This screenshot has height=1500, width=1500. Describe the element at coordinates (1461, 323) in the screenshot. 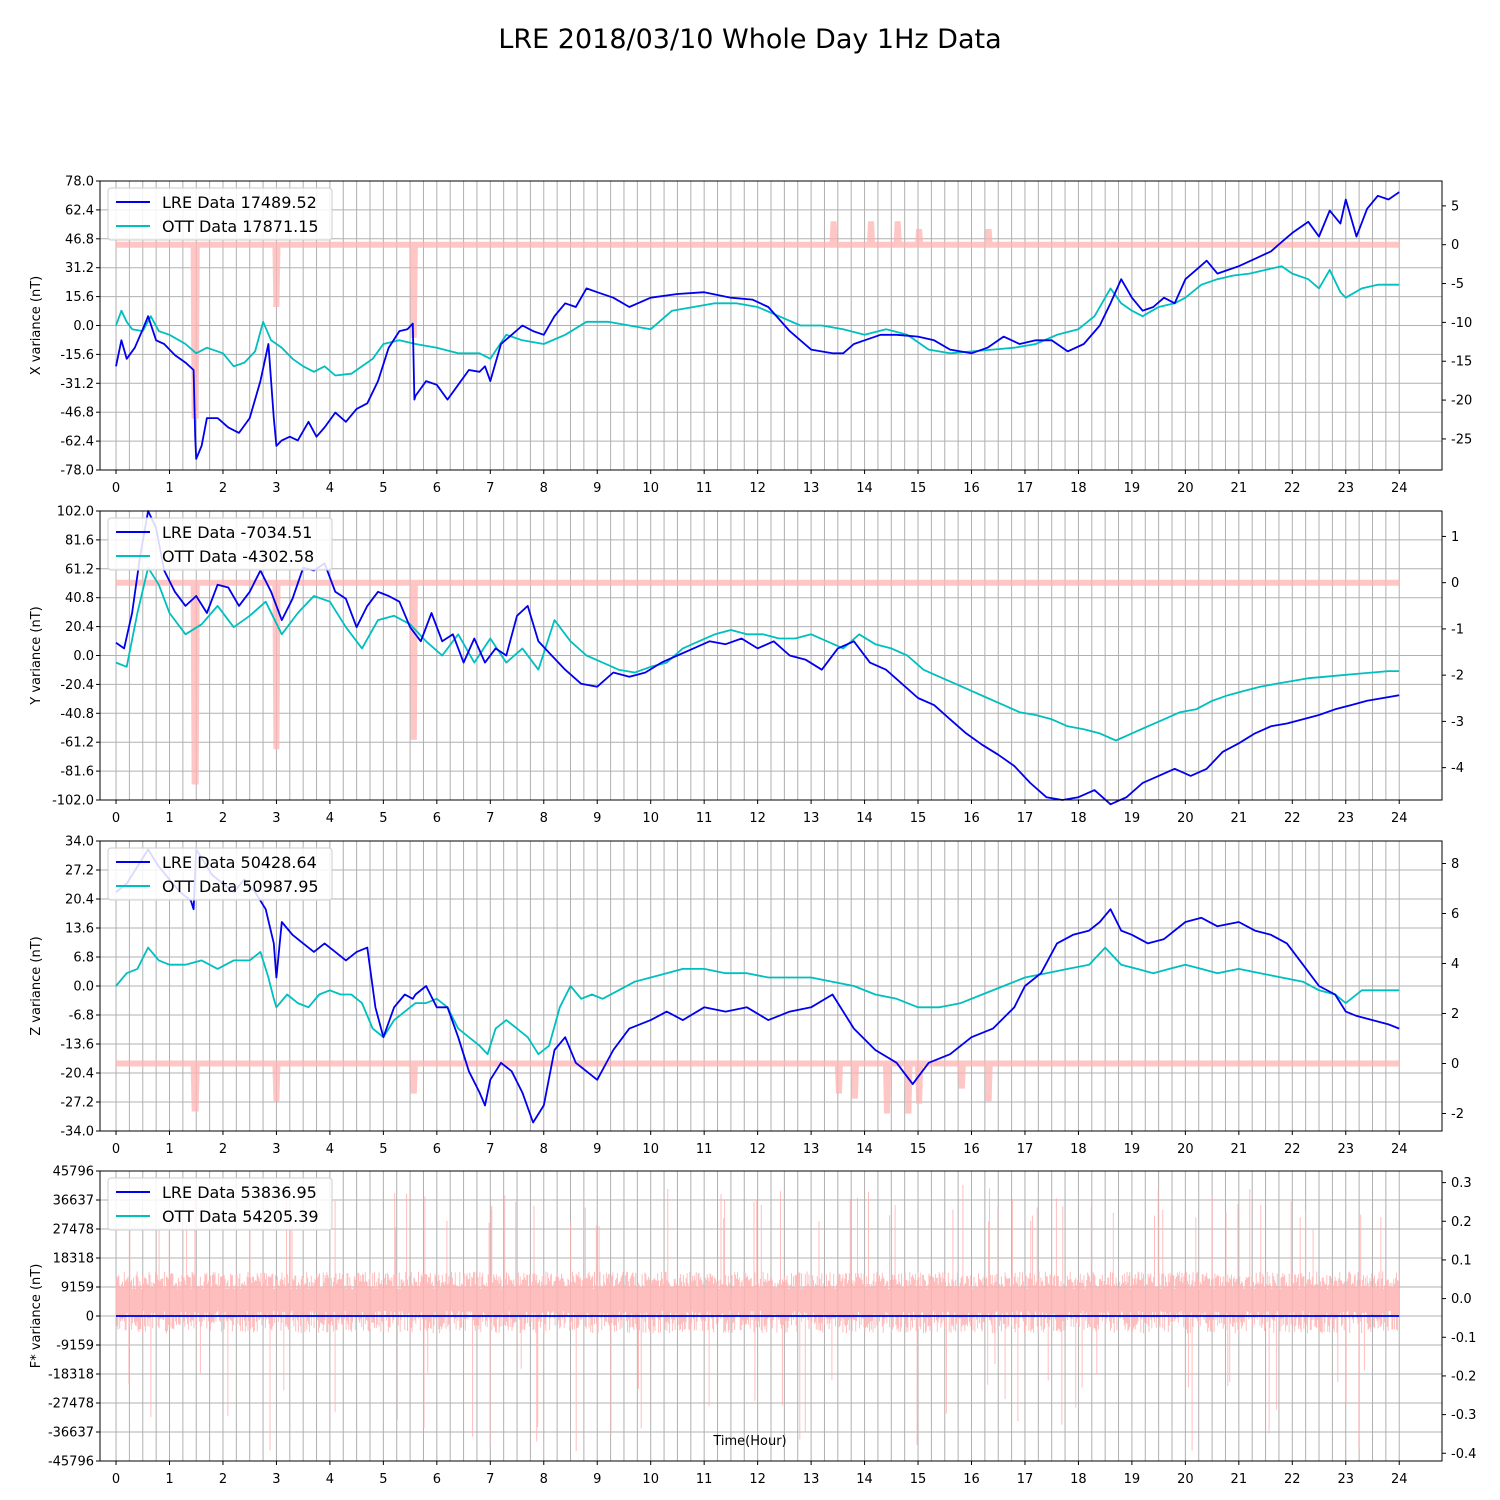

I see `y2-tick-label: -10` at that location.